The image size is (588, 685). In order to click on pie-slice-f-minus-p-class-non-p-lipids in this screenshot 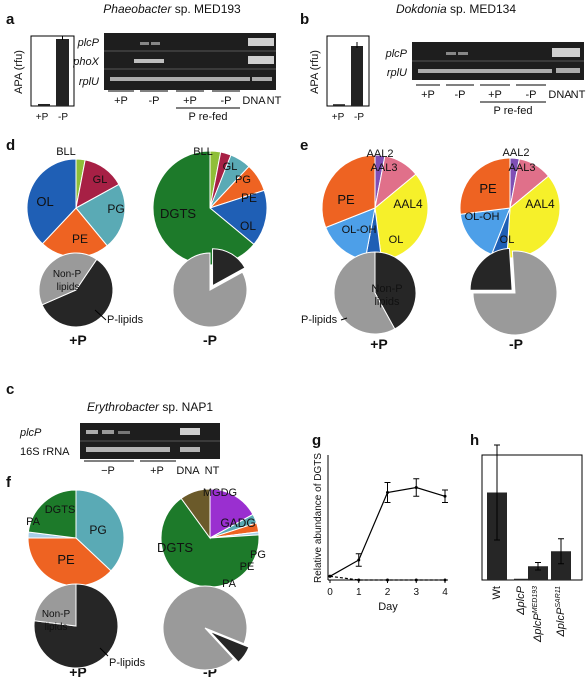, I will do `click(205, 628)`.